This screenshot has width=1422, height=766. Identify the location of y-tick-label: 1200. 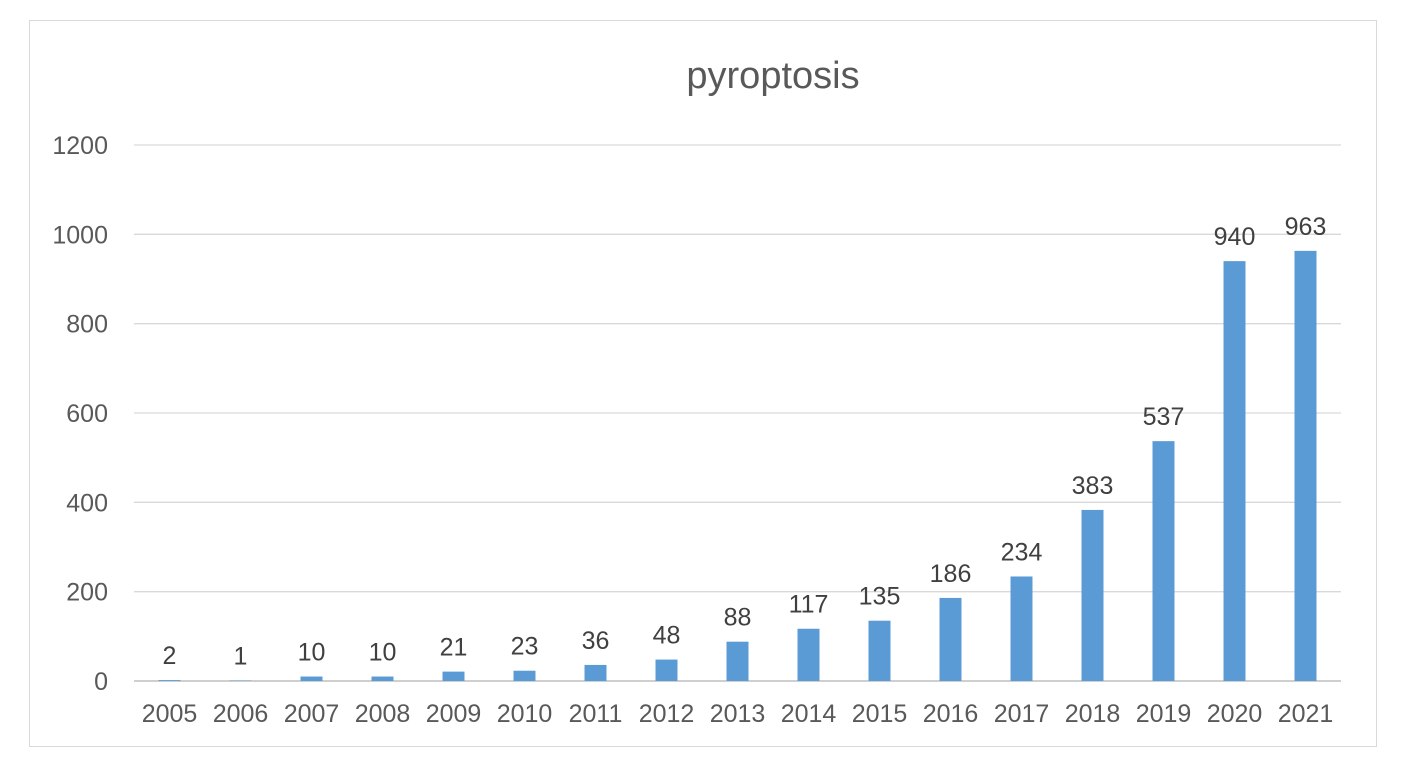
(80, 146).